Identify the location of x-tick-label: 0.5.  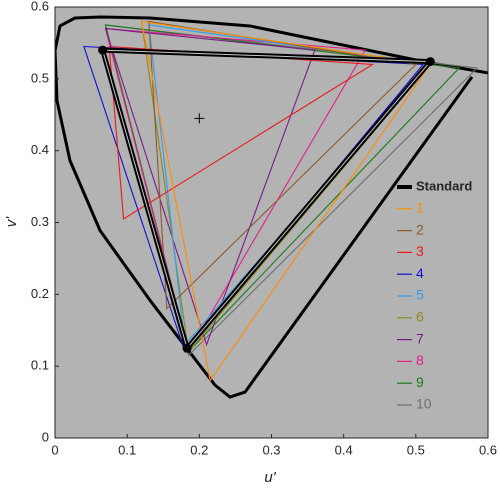
(416, 449).